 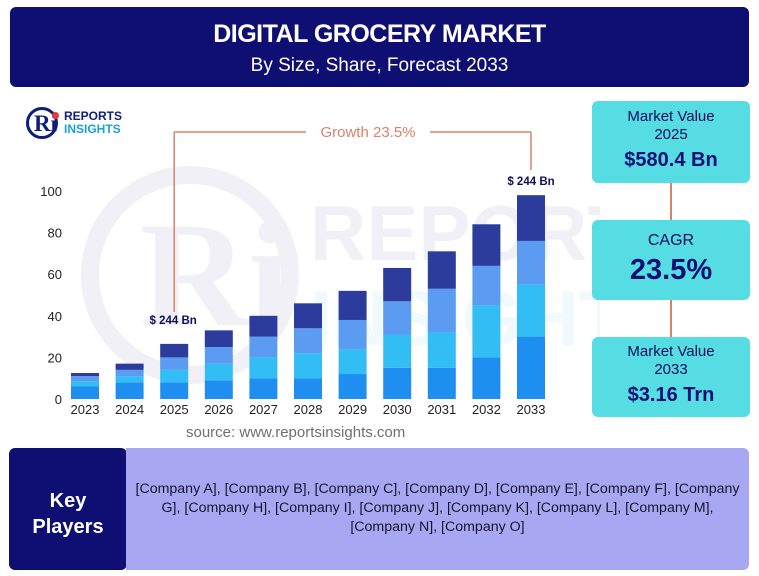 What do you see at coordinates (55, 357) in the screenshot?
I see `y-tick-label: 20` at bounding box center [55, 357].